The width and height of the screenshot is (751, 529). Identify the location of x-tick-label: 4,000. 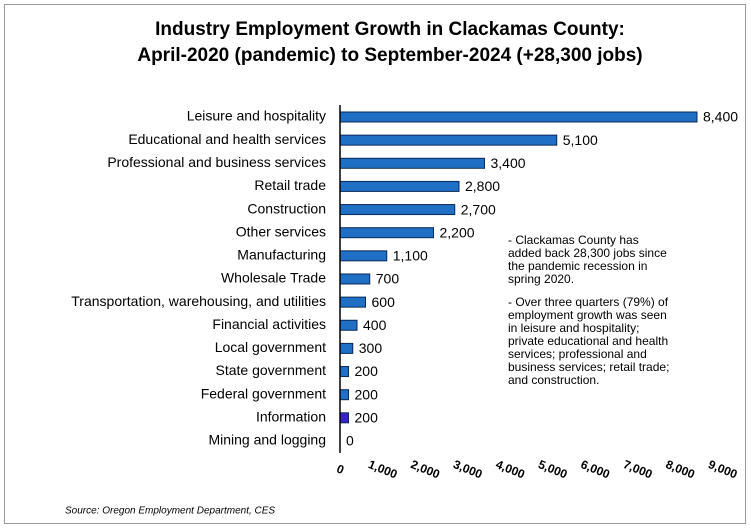
(510, 469).